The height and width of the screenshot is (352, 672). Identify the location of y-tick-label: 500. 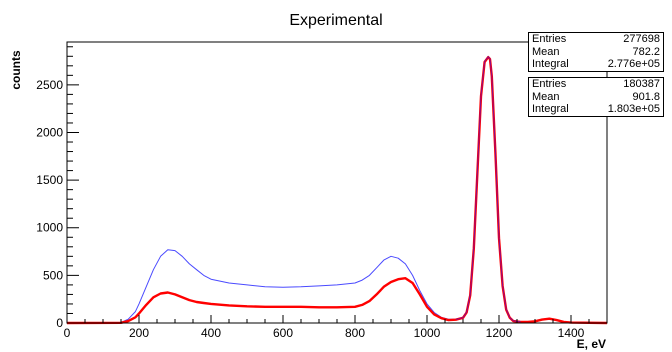
(53, 275).